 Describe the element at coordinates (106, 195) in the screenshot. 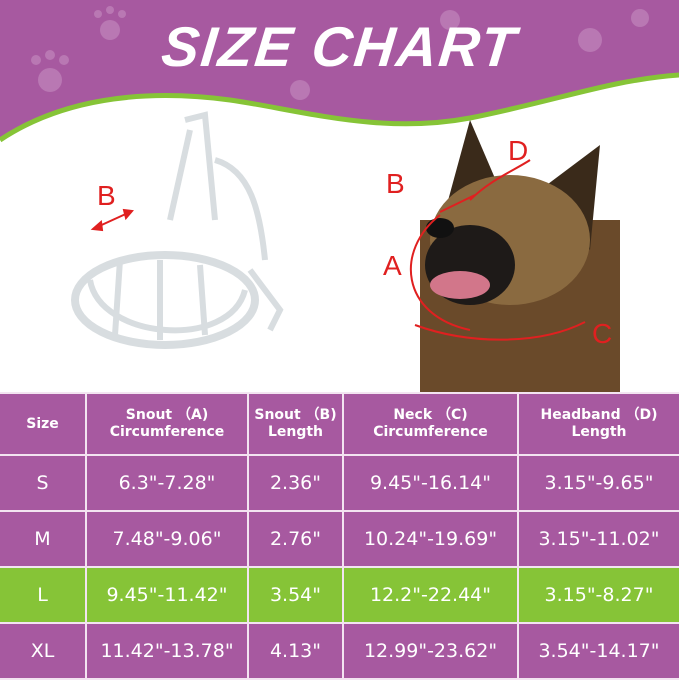

I see `muzzle-label-b: B` at that location.